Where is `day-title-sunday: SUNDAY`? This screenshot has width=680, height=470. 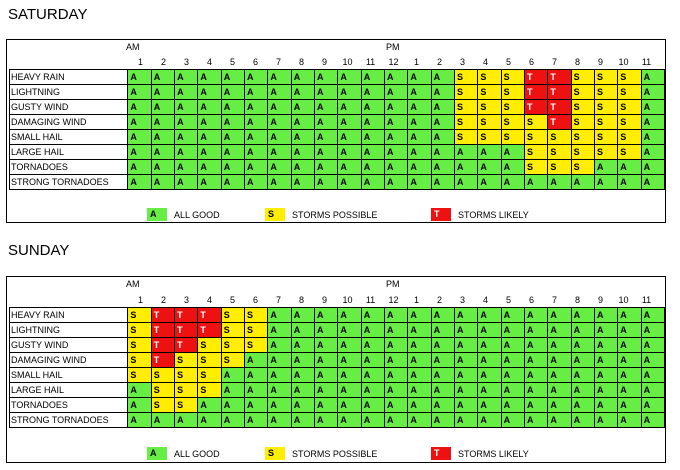 day-title-sunday: SUNDAY is located at coordinates (39, 250).